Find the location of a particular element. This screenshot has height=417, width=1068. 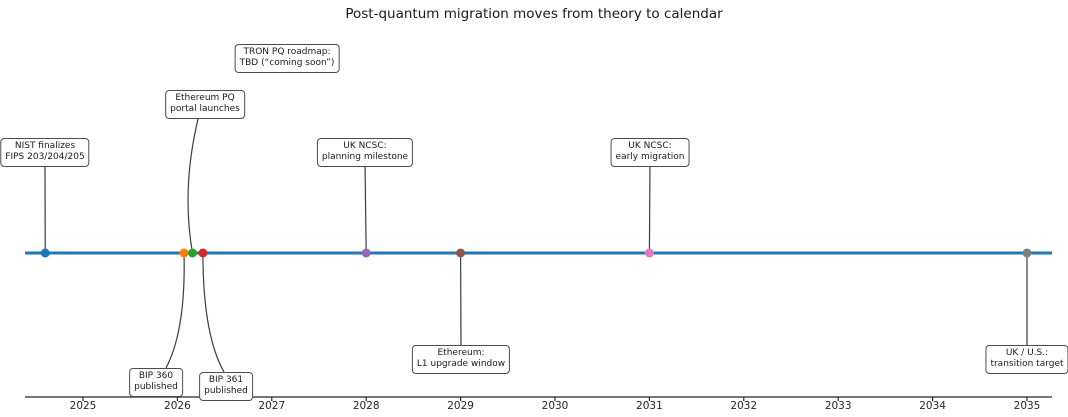

event-connector-uk-ncsc-early is located at coordinates (649, 208).